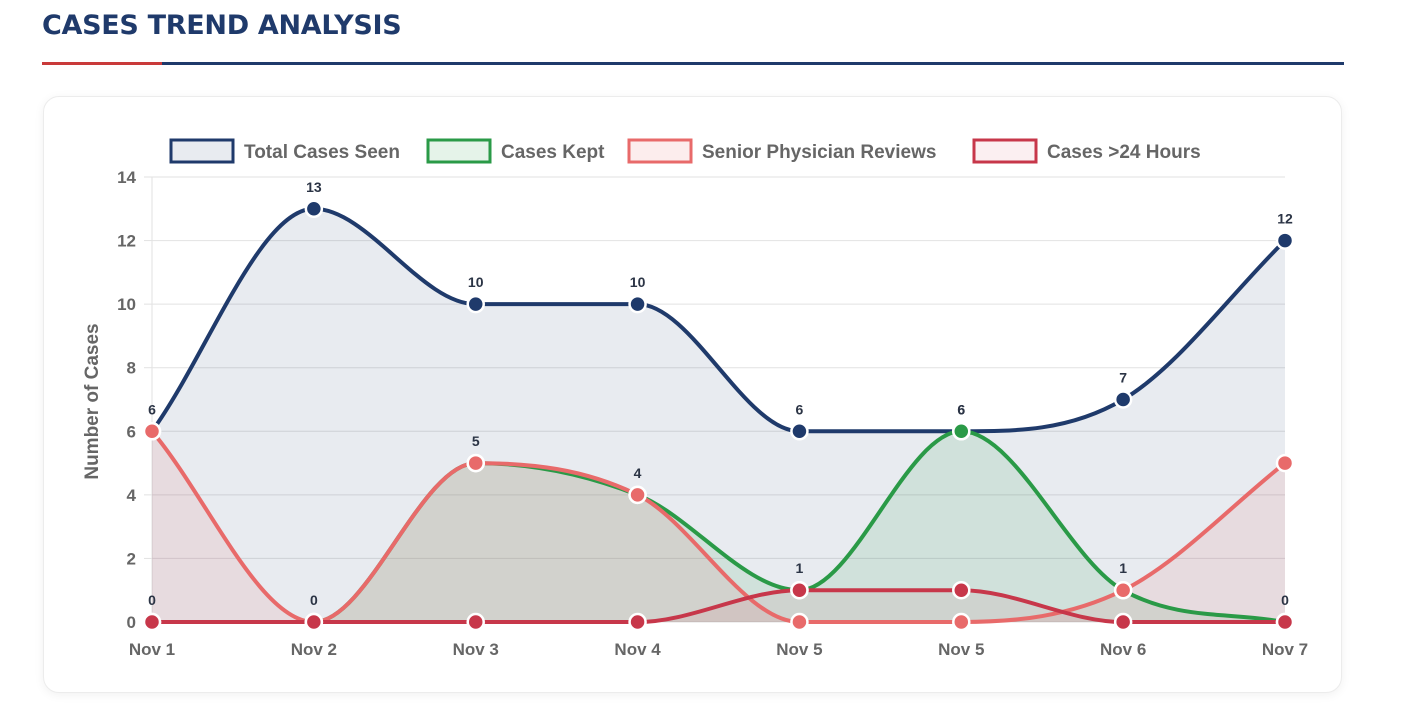 Image resolution: width=1405 pixels, height=723 pixels. Describe the element at coordinates (152, 649) in the screenshot. I see `x-tick-label: Nov 1` at that location.